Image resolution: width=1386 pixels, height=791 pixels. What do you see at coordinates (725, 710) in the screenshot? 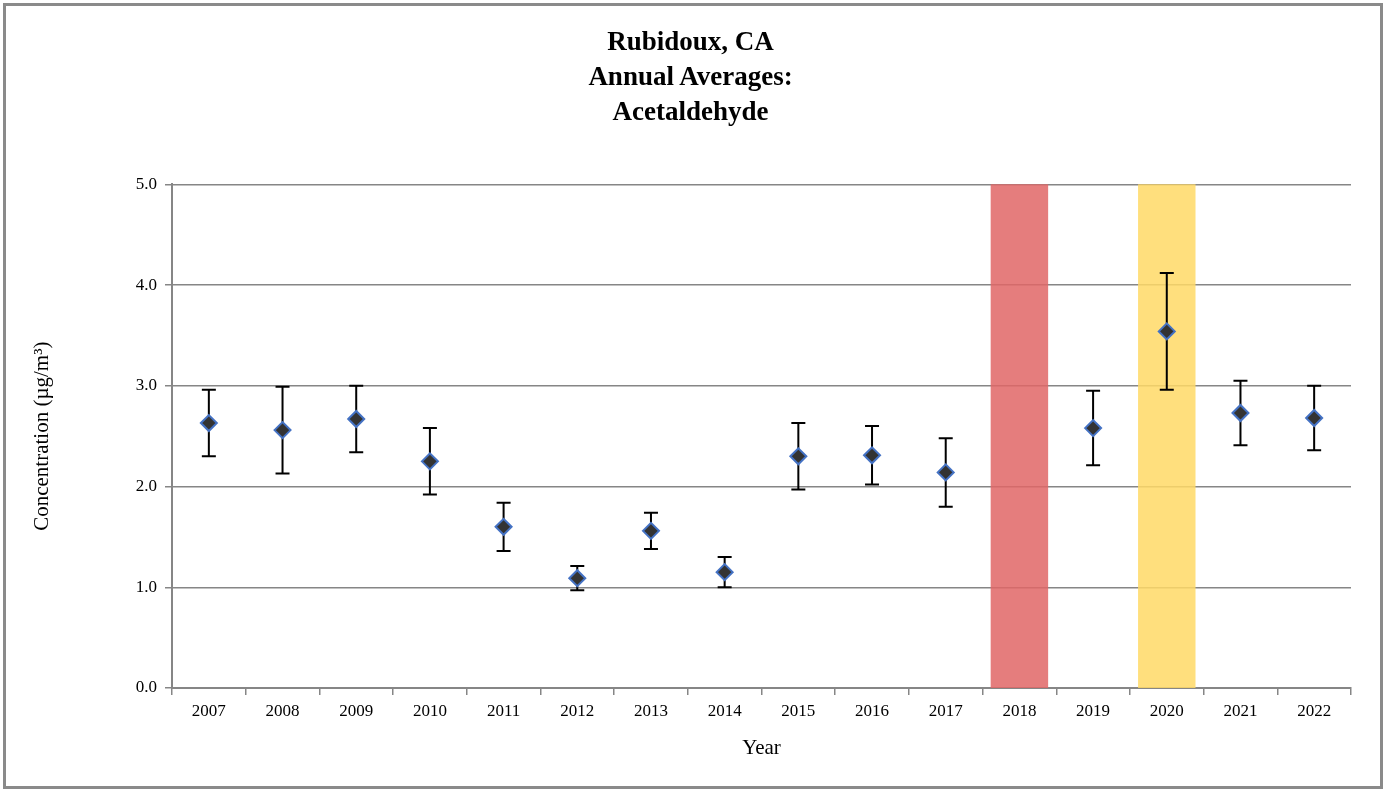
I see `x-tick-label: 2014` at bounding box center [725, 710].